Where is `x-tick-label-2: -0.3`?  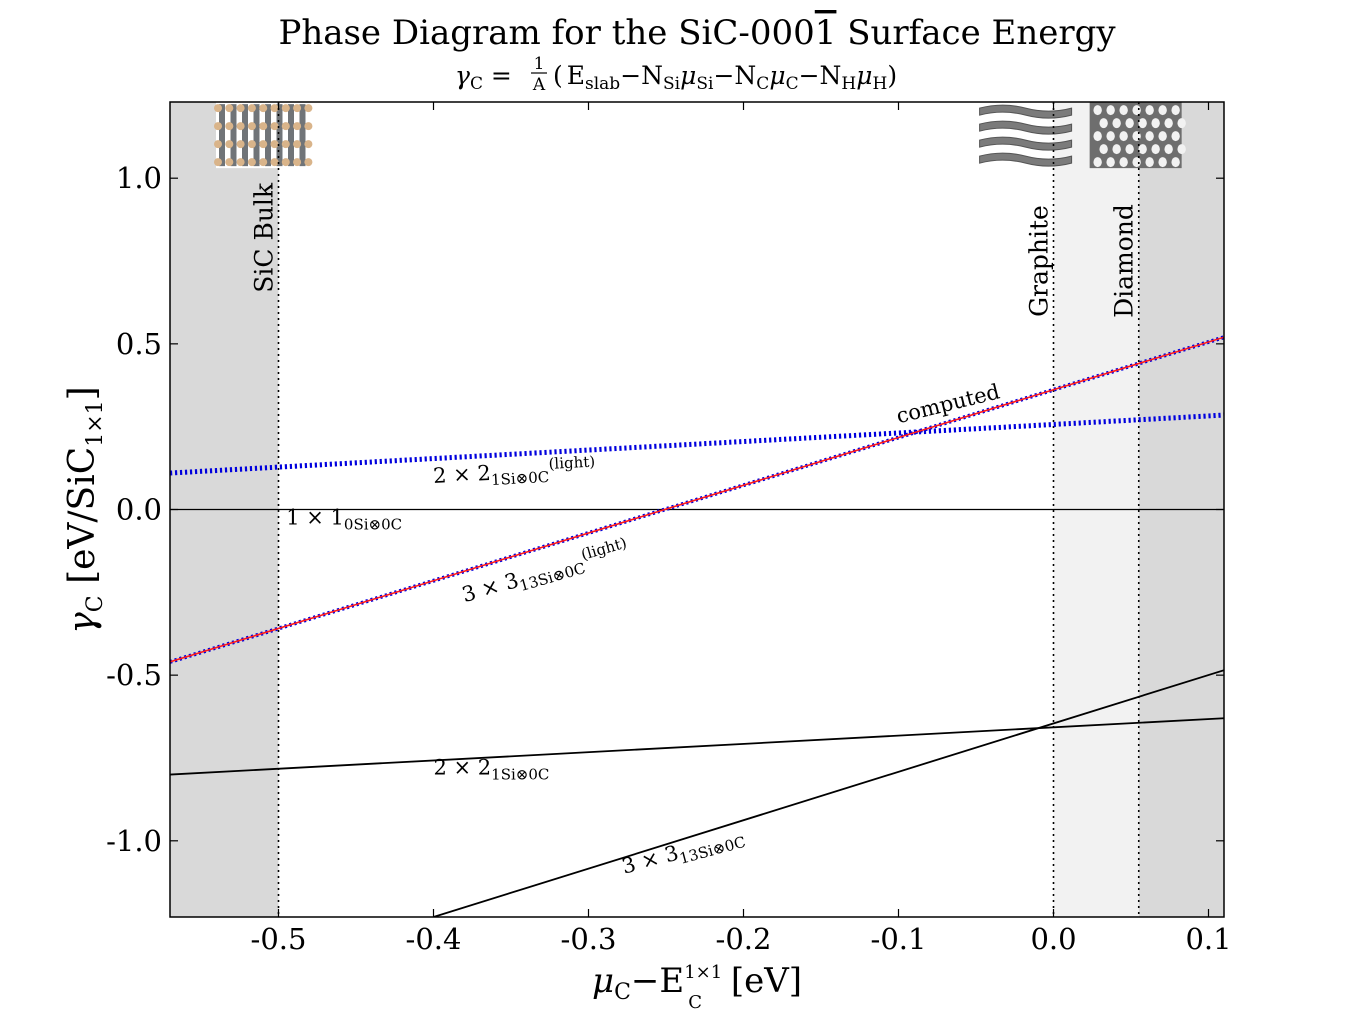
x-tick-label-2: -0.3 is located at coordinates (589, 939).